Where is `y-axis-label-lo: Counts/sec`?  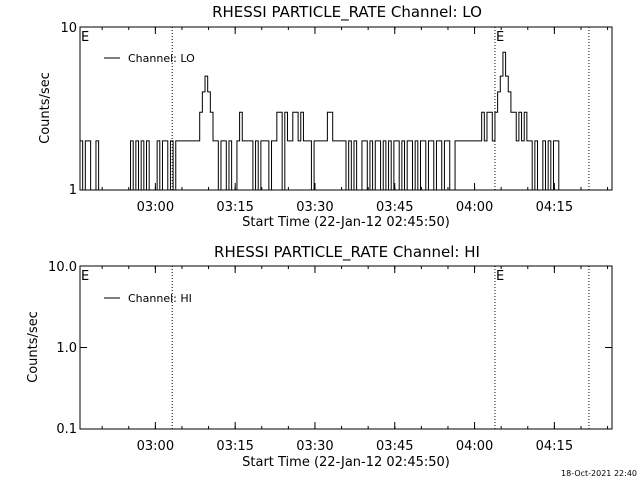
y-axis-label-lo: Counts/sec is located at coordinates (45, 108).